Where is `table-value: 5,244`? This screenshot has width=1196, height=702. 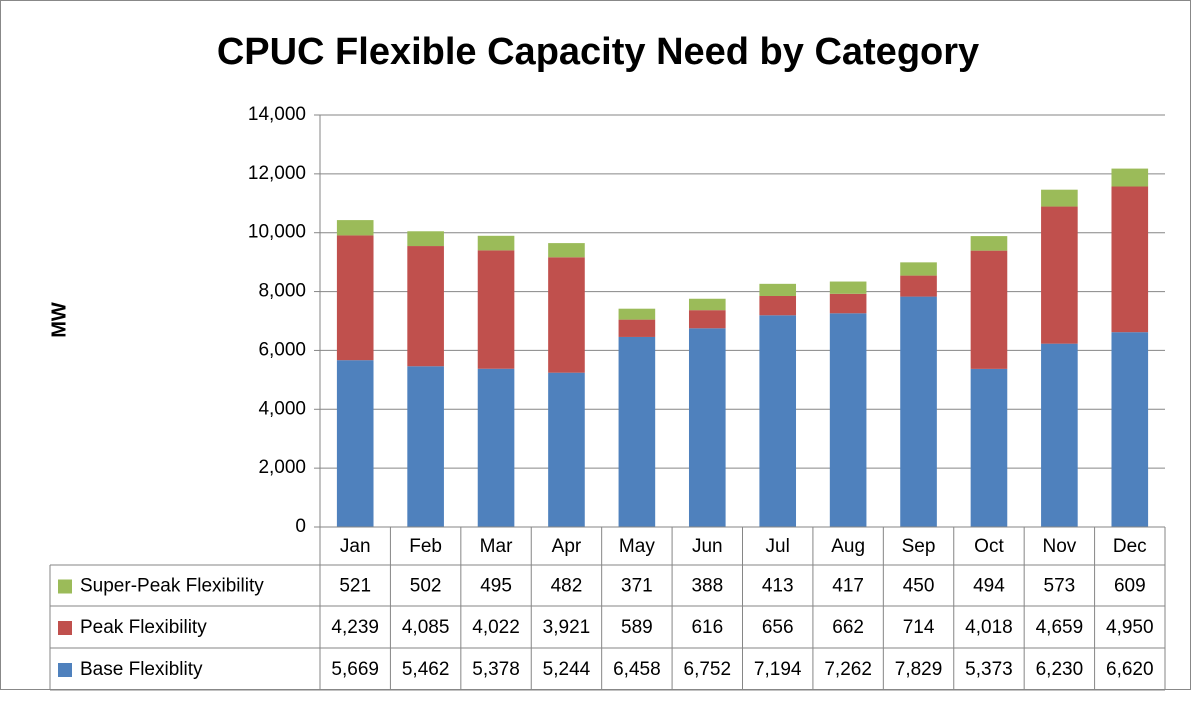
table-value: 5,244 is located at coordinates (567, 669).